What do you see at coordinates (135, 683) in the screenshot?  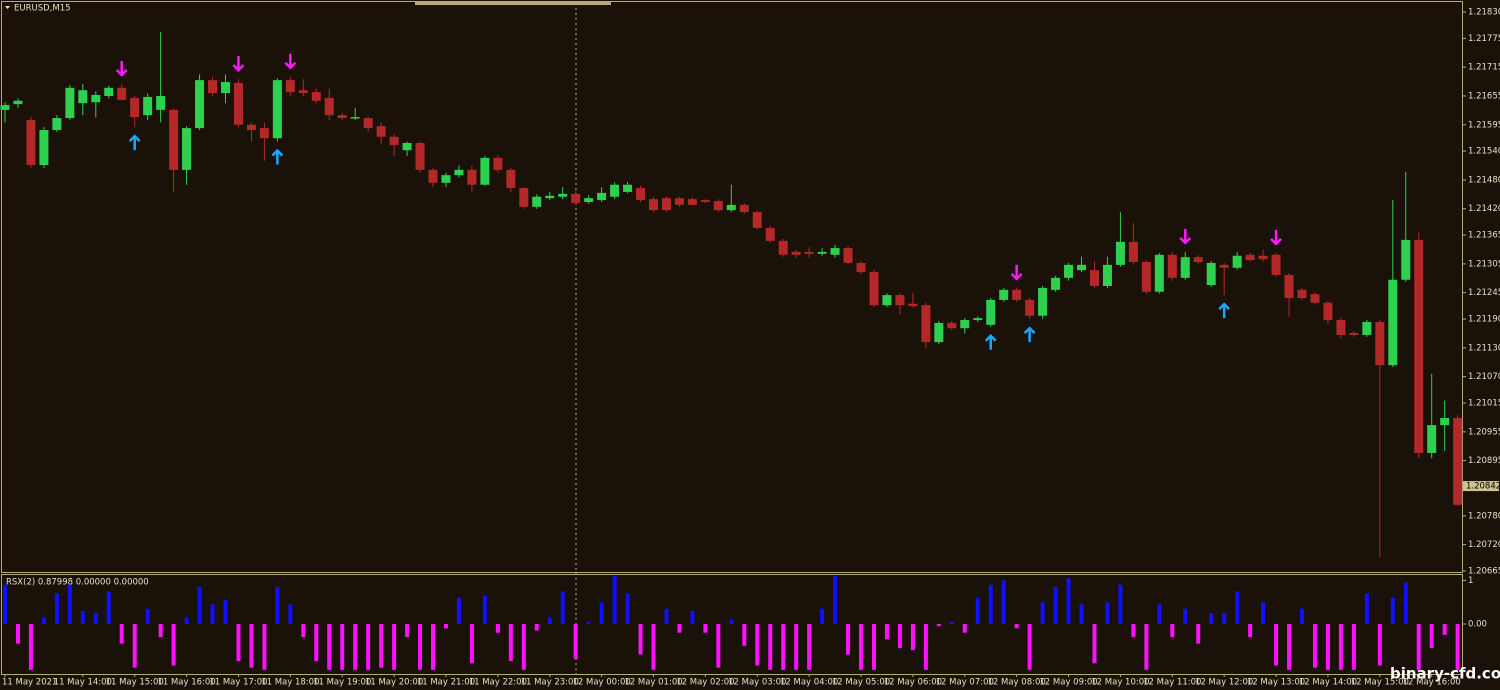 I see `x-tick-label: 11 May 15:00` at bounding box center [135, 683].